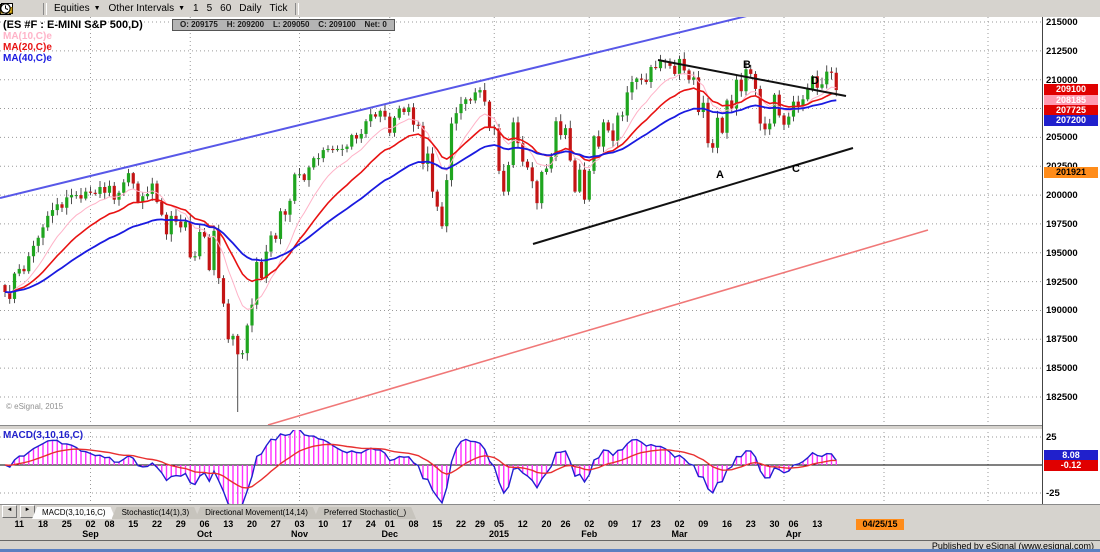 The width and height of the screenshot is (1100, 552). What do you see at coordinates (550, 9) in the screenshot?
I see `toolbar: Equities ▼ Other Intervals ▼ 1 5 60 Daily Tick` at bounding box center [550, 9].